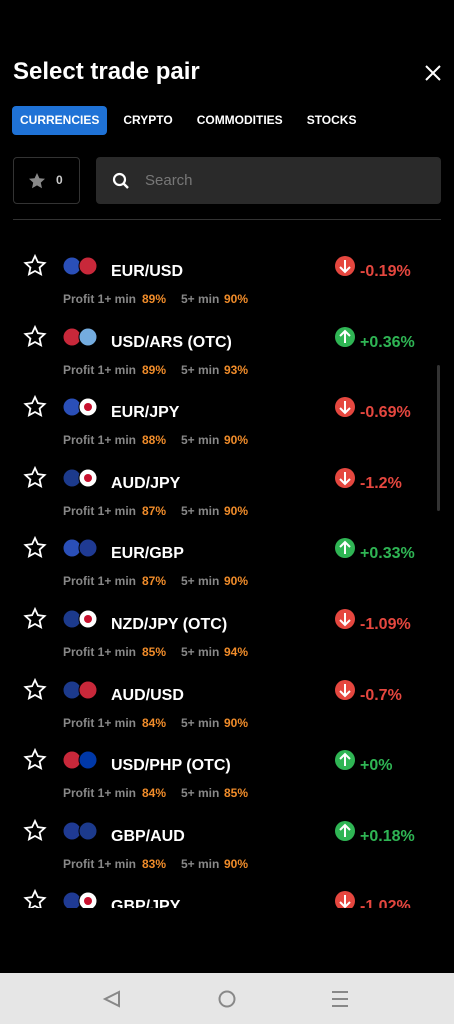 Image resolution: width=454 pixels, height=1024 pixels. What do you see at coordinates (239, 120) in the screenshot?
I see `tab: COMMODITIES` at bounding box center [239, 120].